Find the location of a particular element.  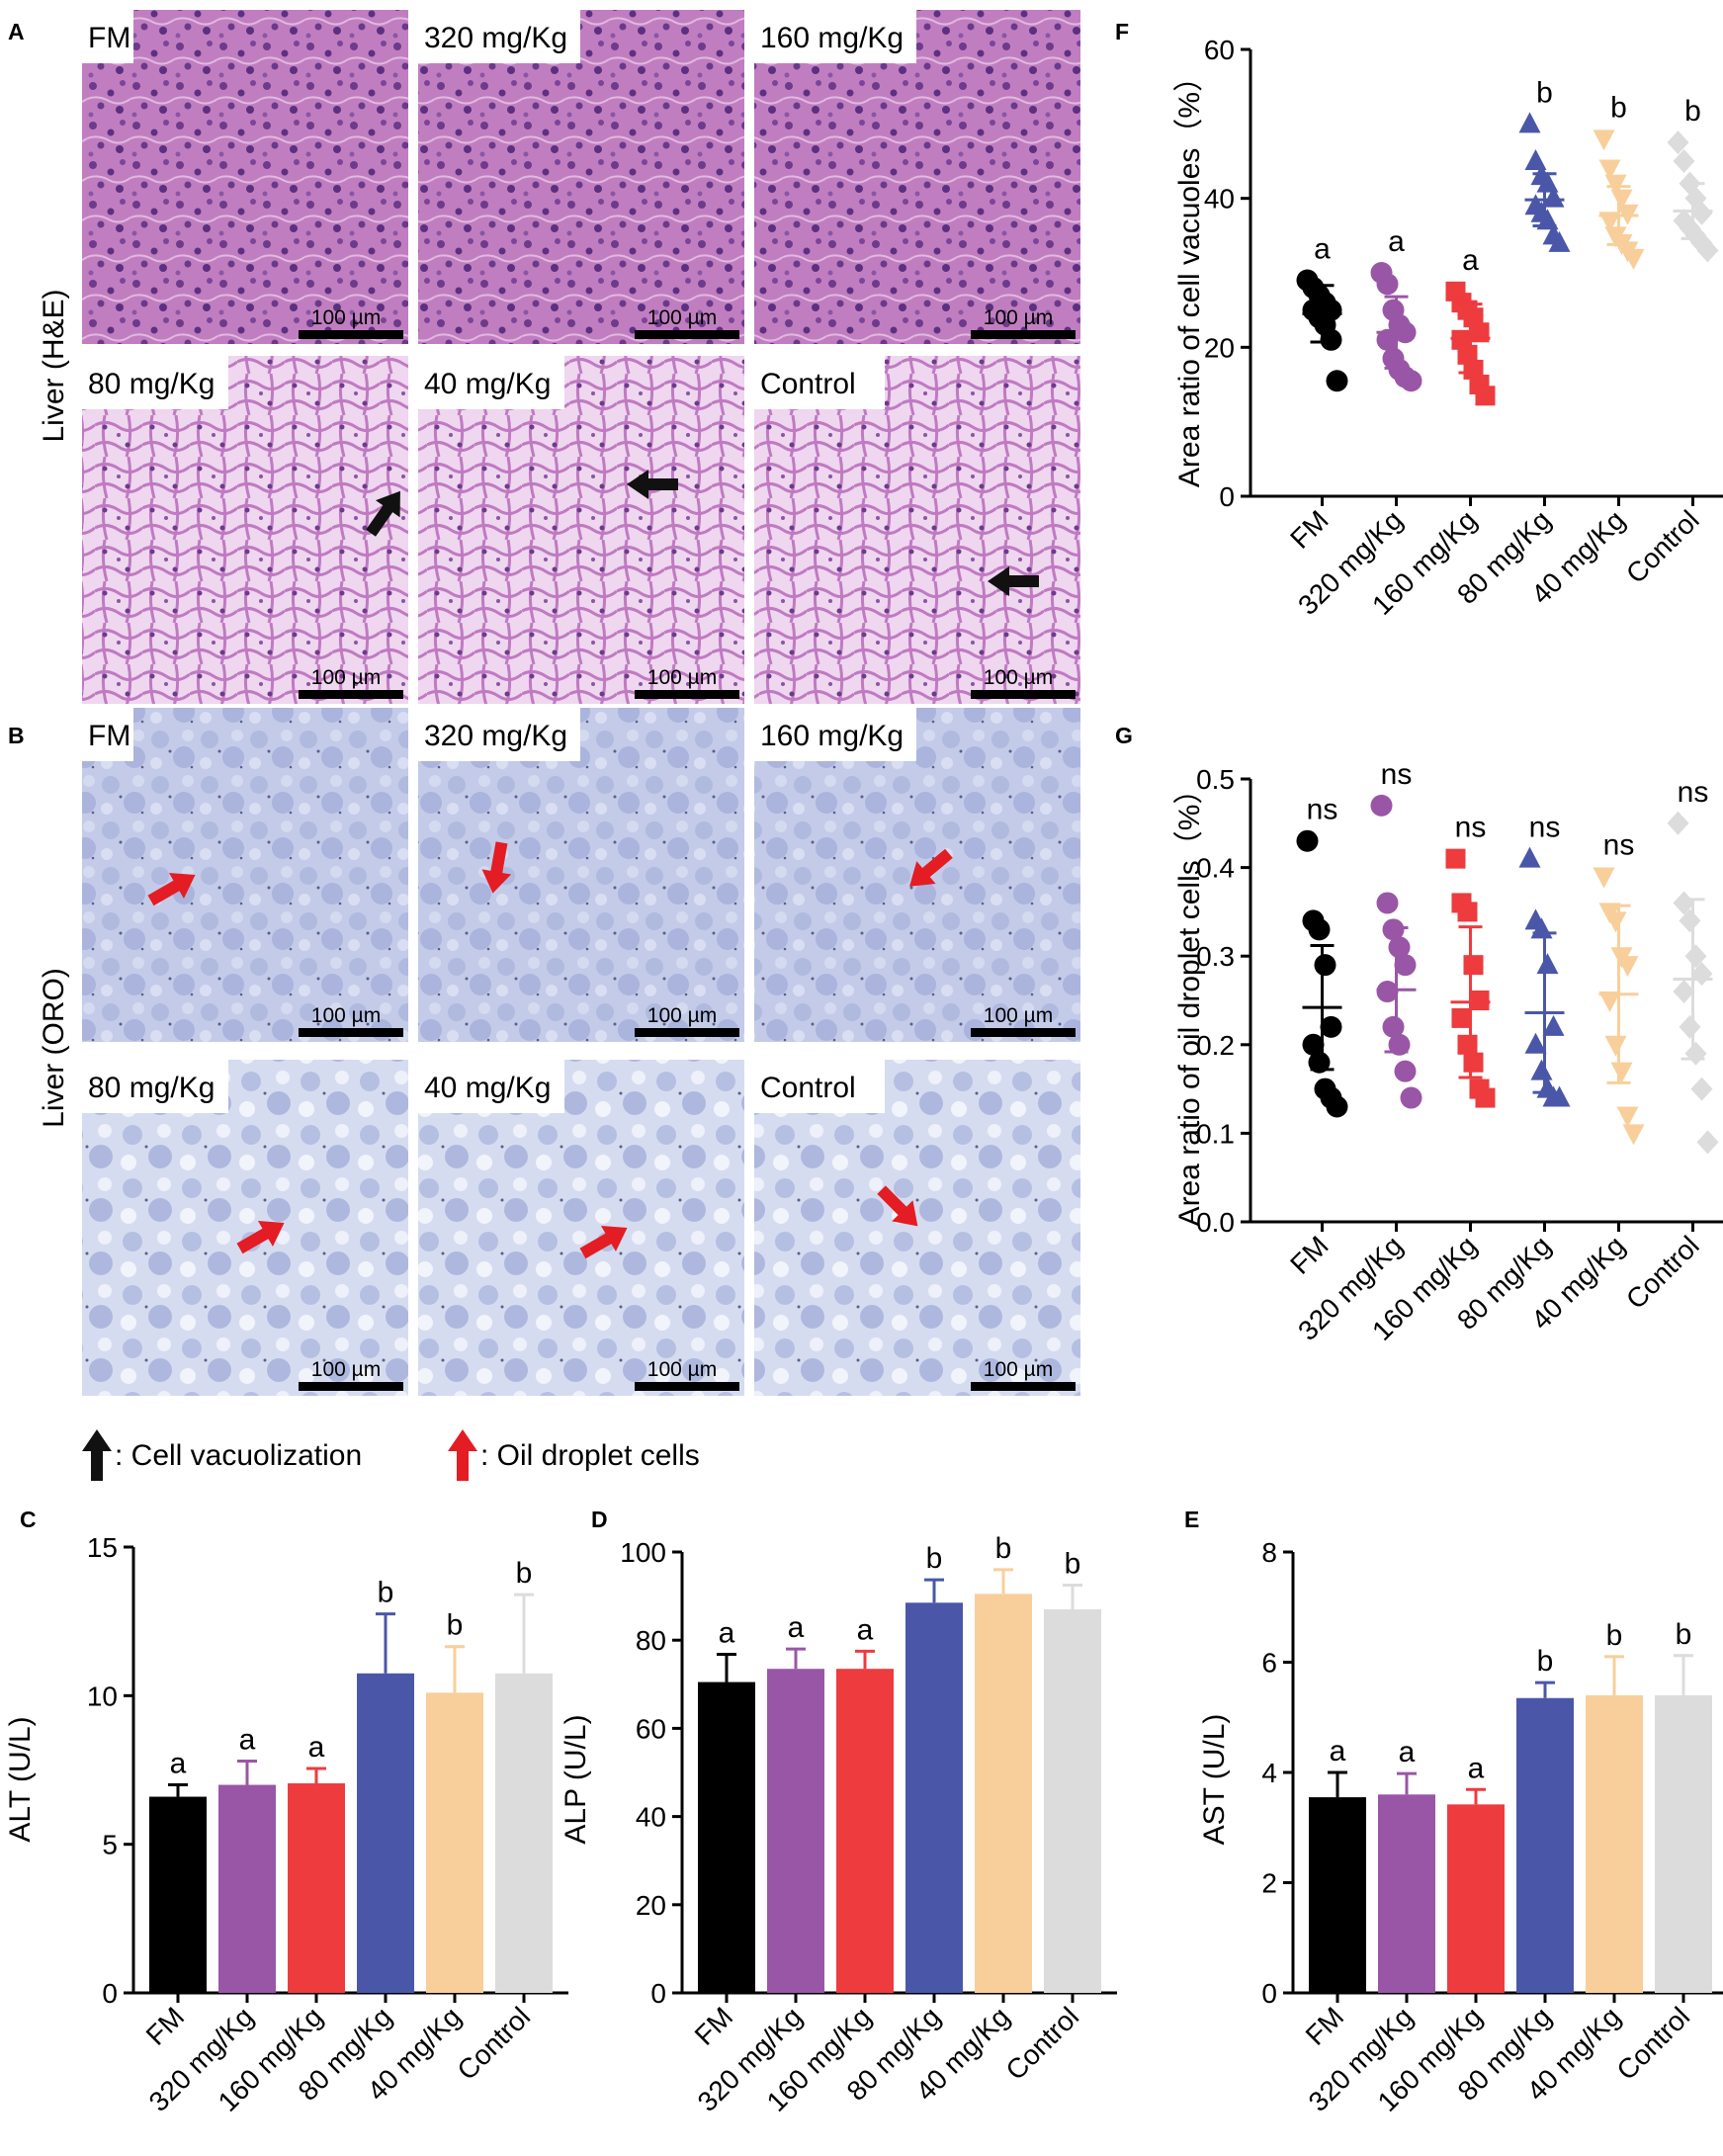

y-axis-label: Area ratio of cell vacuoles（%） is located at coordinates (1189, 274).